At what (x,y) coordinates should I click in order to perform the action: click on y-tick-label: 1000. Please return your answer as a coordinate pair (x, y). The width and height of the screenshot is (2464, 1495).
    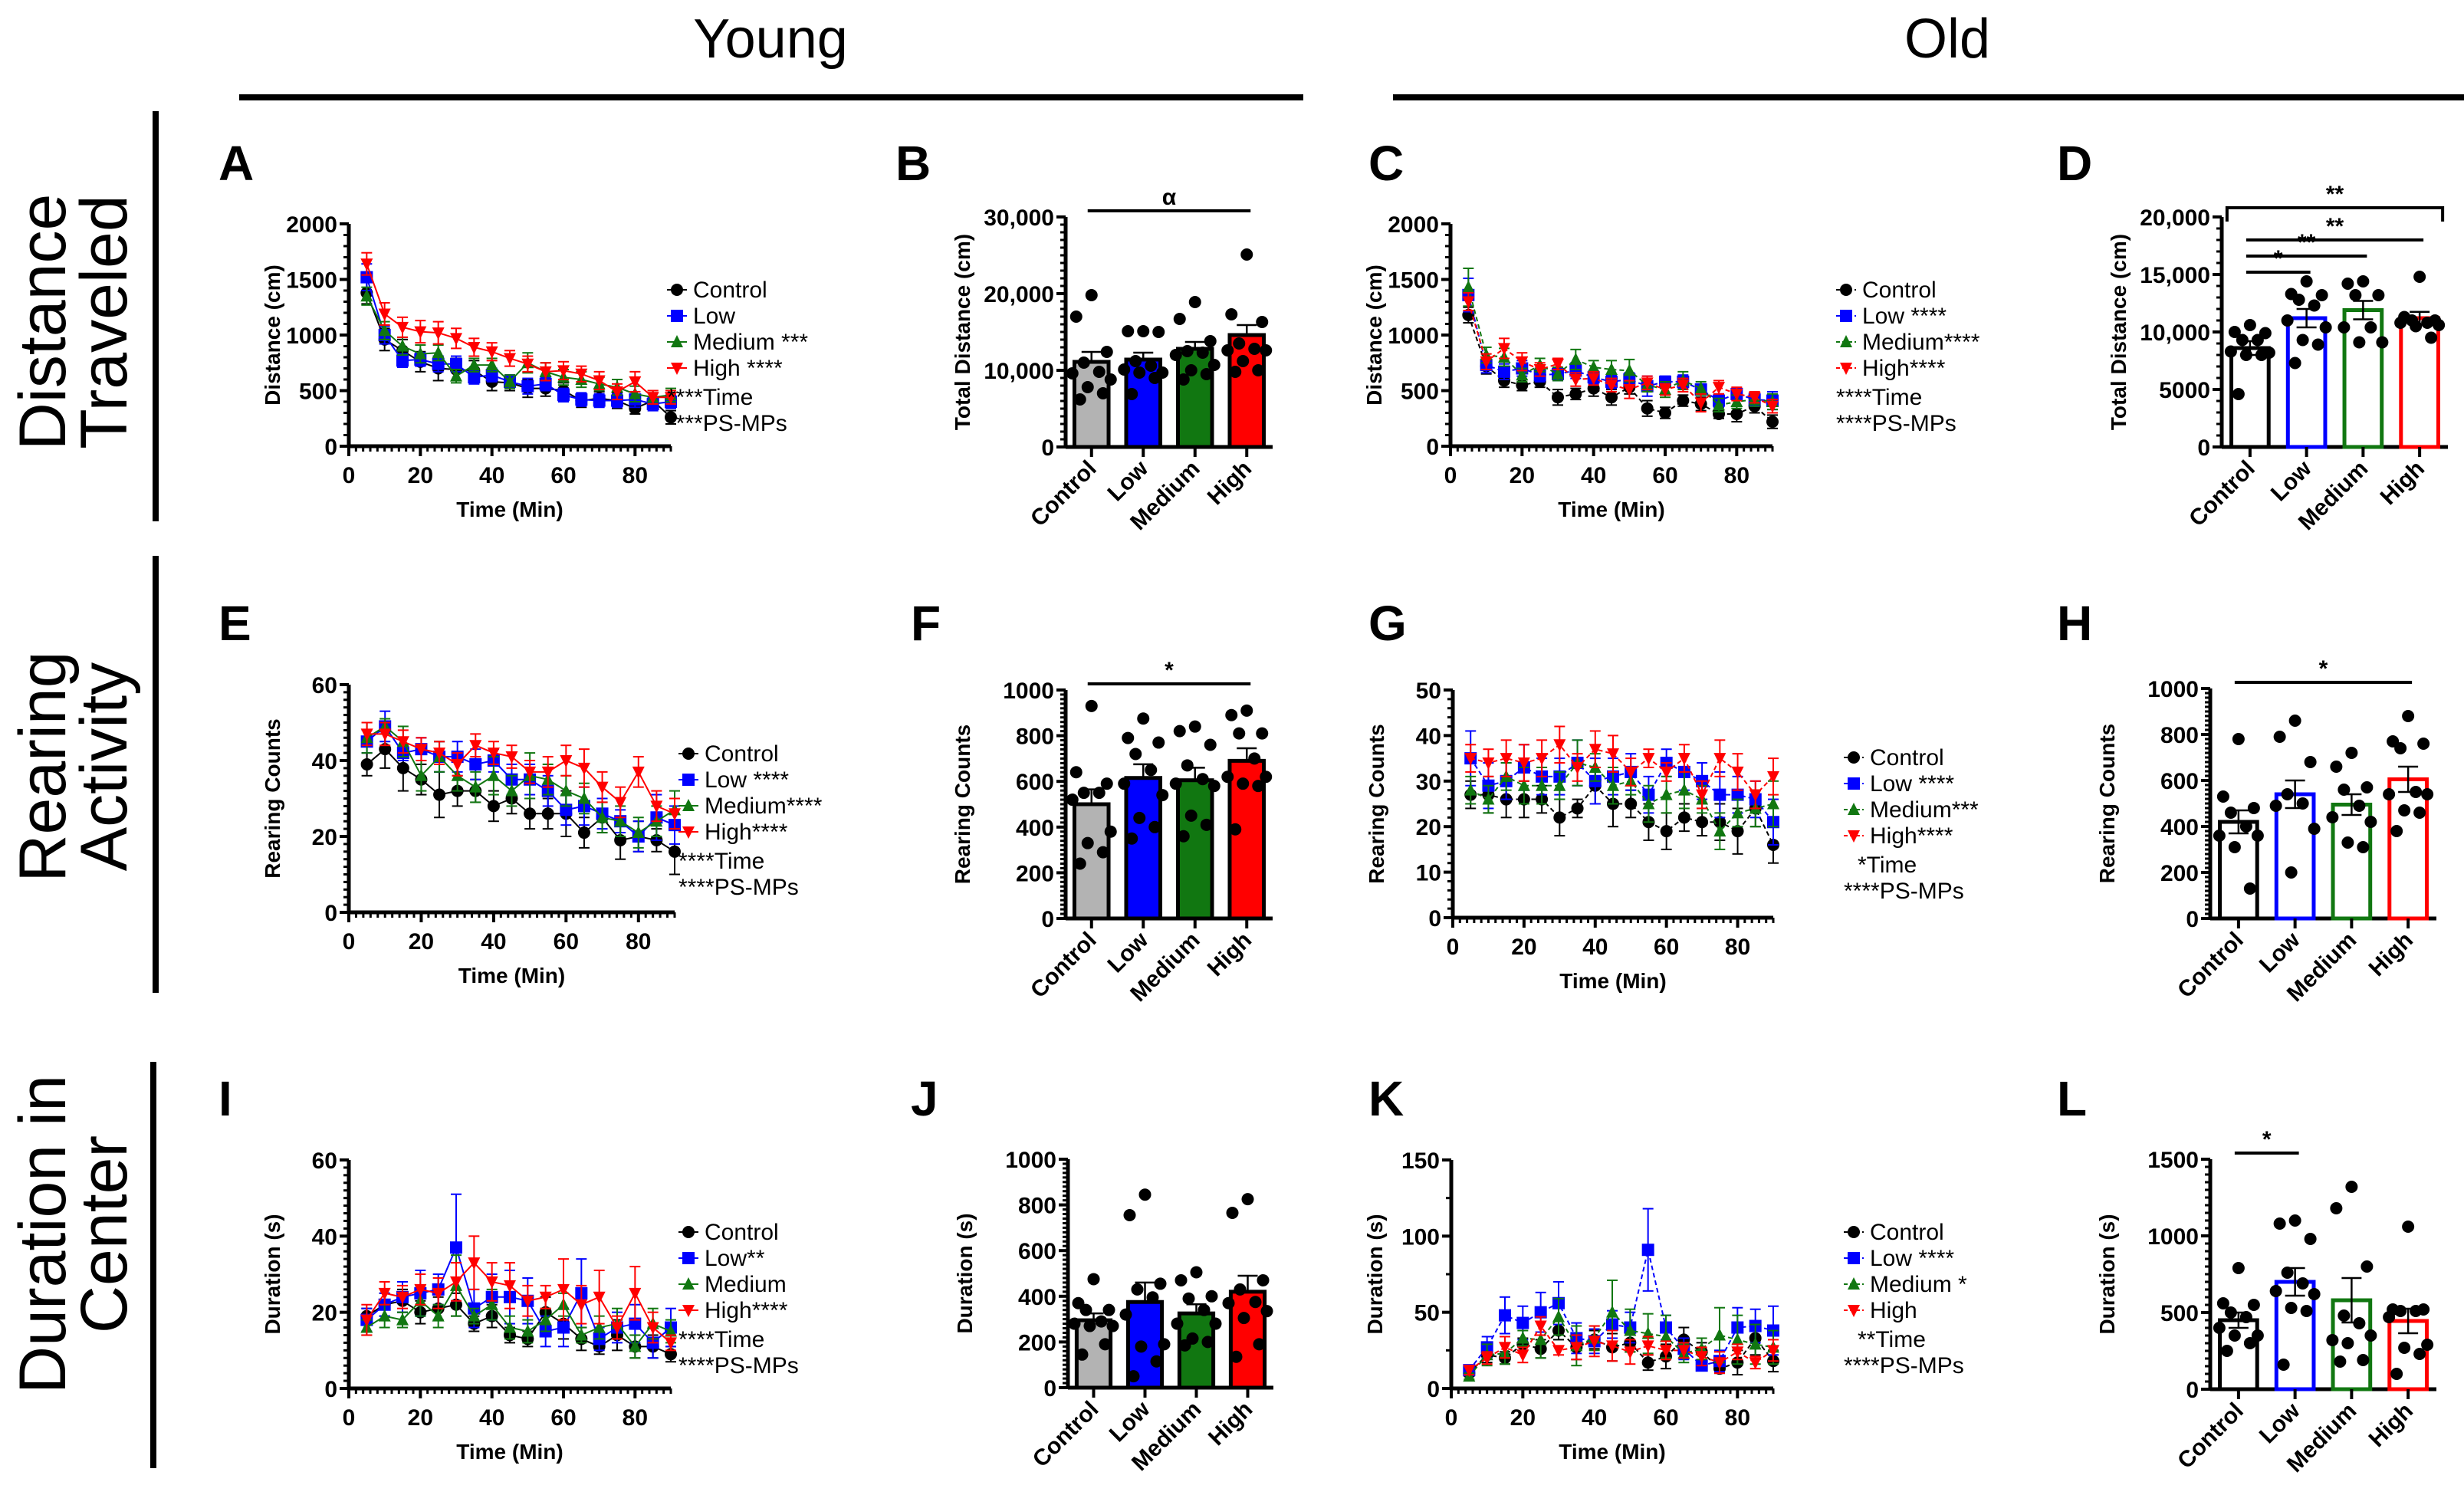
    Looking at the image, I should click on (1413, 336).